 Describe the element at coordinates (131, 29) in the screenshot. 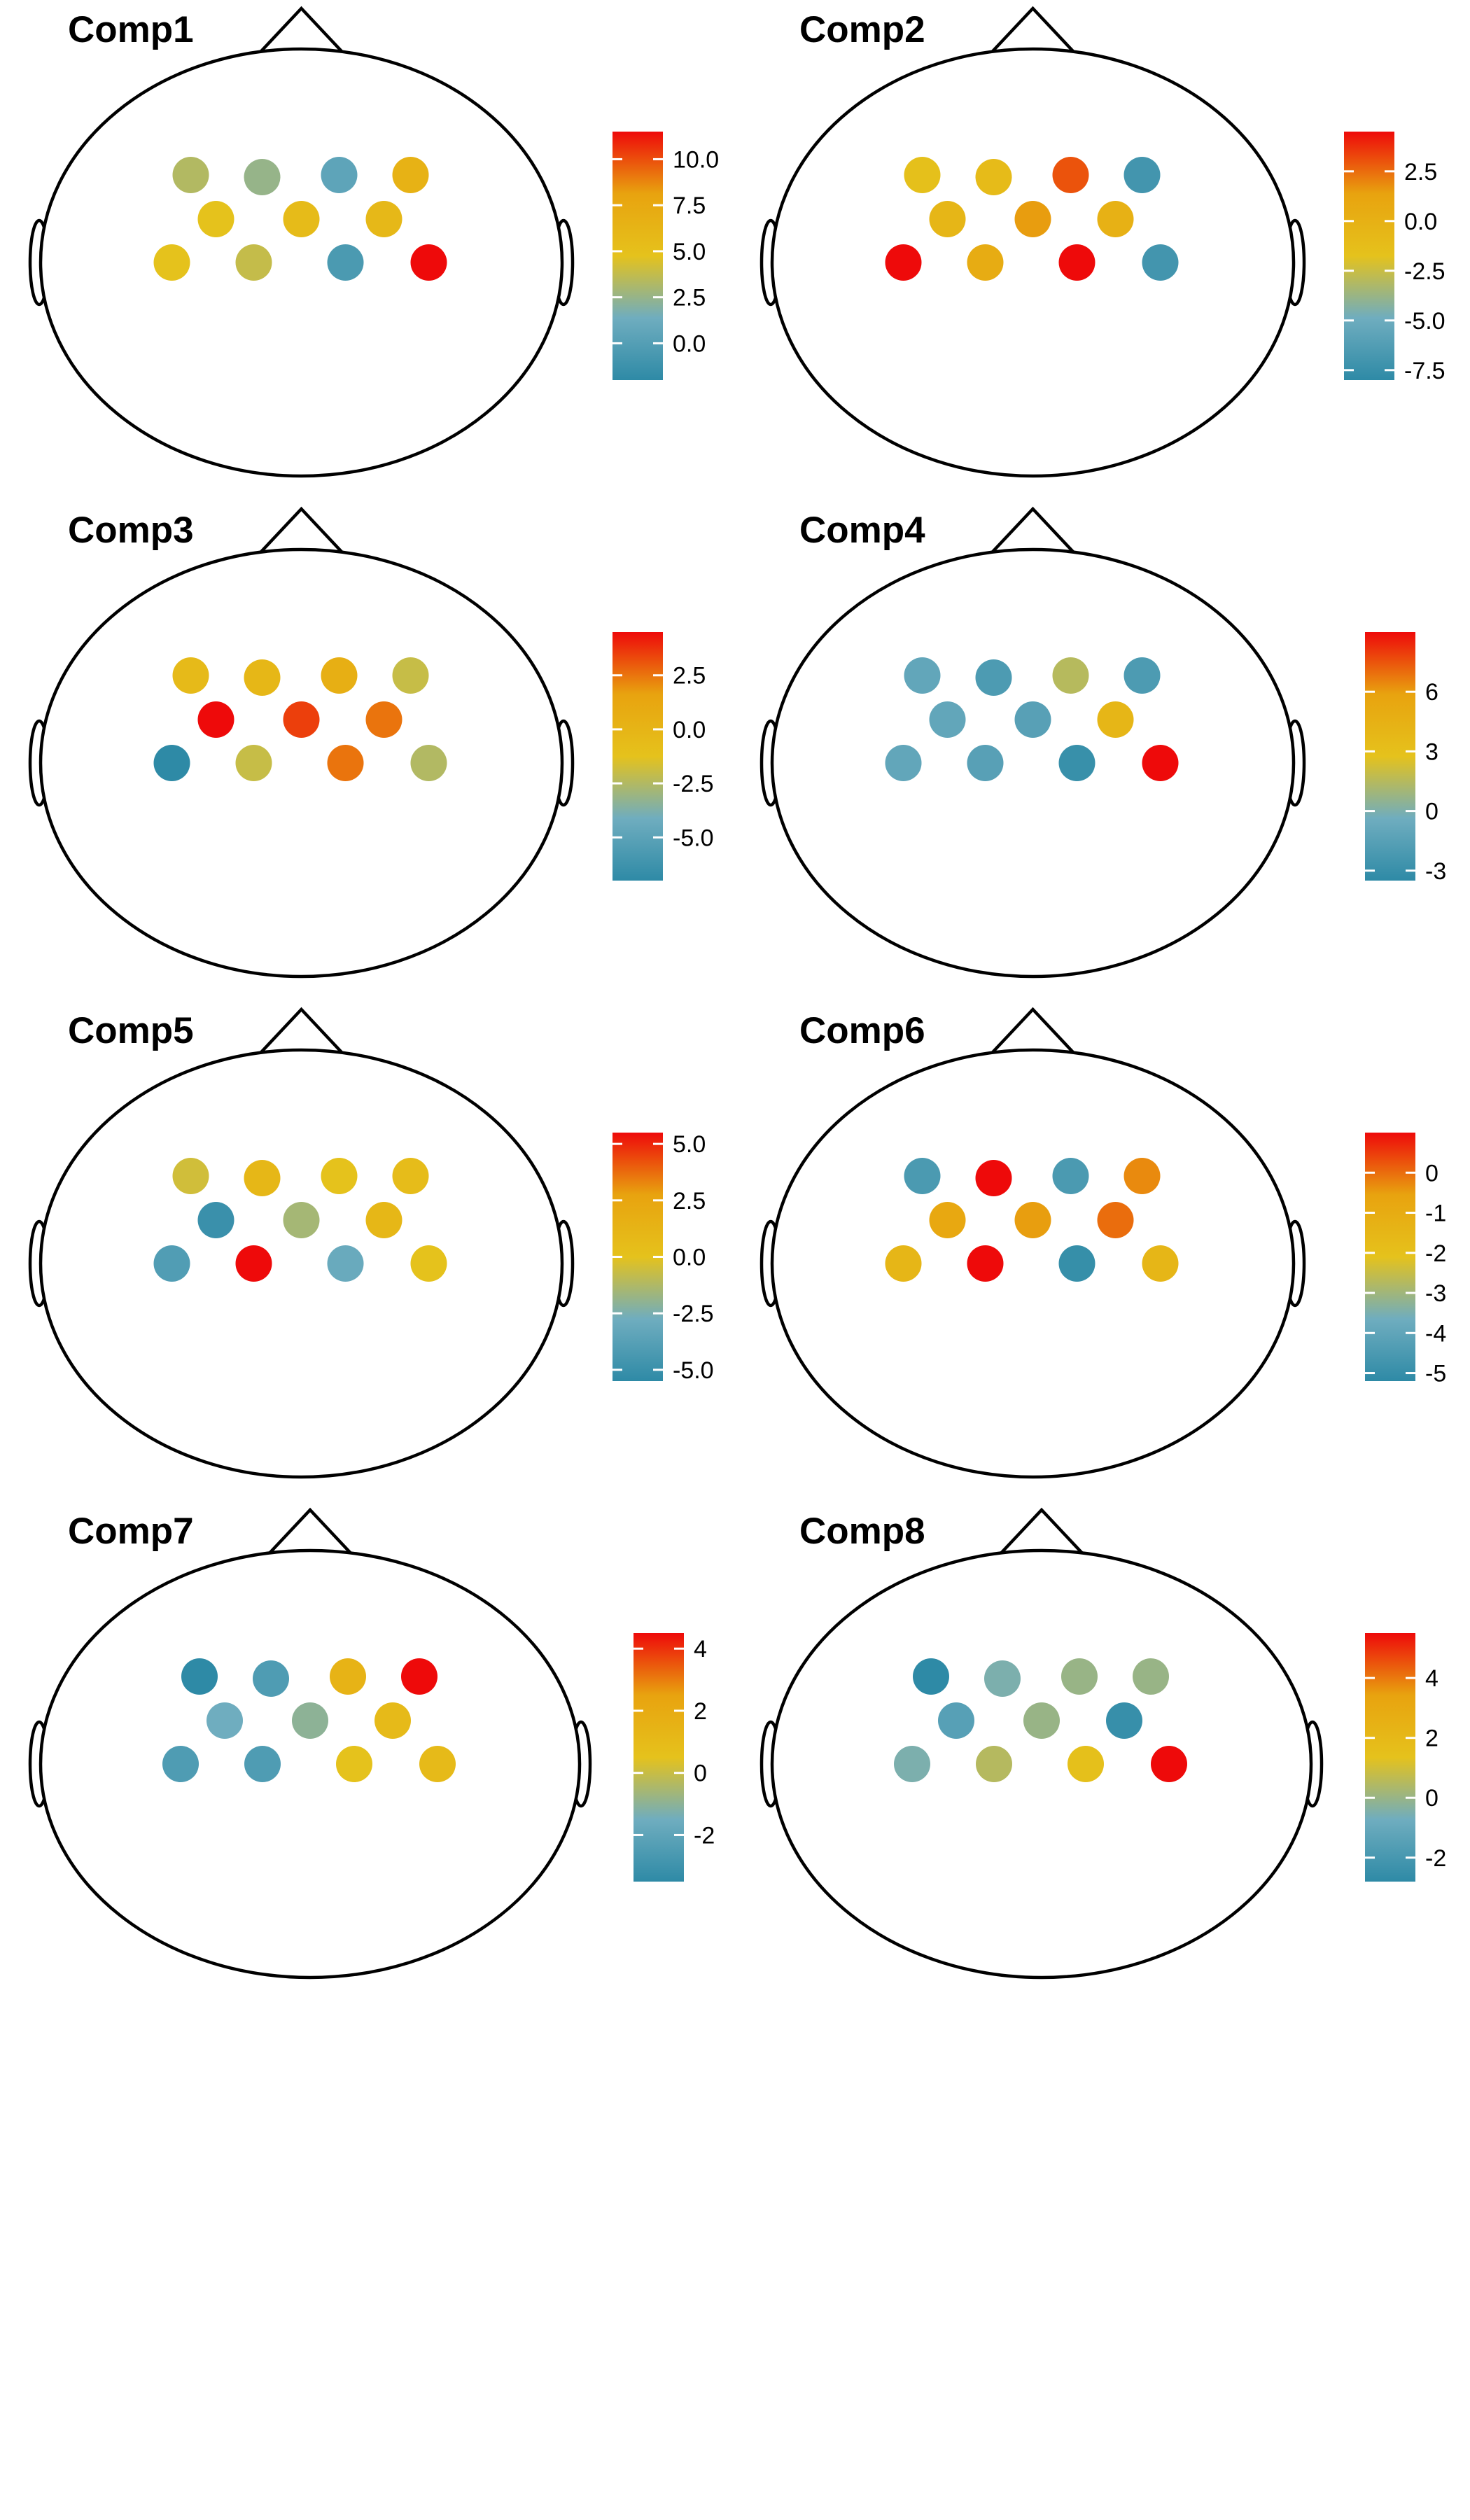

I see `panel-title: Comp1` at that location.